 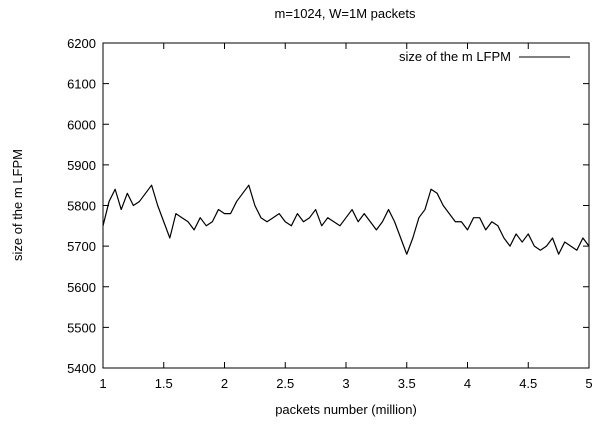 What do you see at coordinates (345, 13) in the screenshot?
I see `chart-title: m=1024, W=1M packets` at bounding box center [345, 13].